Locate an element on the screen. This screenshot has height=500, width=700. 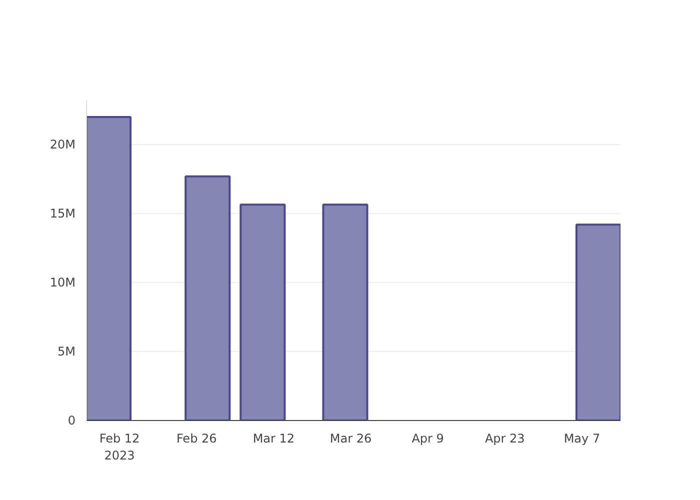
x-tick-label: Apr 23 is located at coordinates (504, 439).